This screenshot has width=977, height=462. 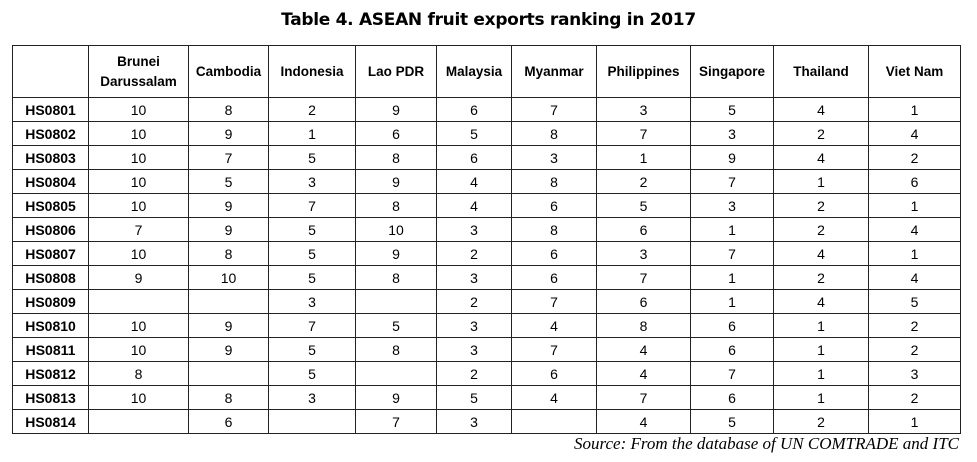 I want to click on row-label: HS0807, so click(x=50, y=253).